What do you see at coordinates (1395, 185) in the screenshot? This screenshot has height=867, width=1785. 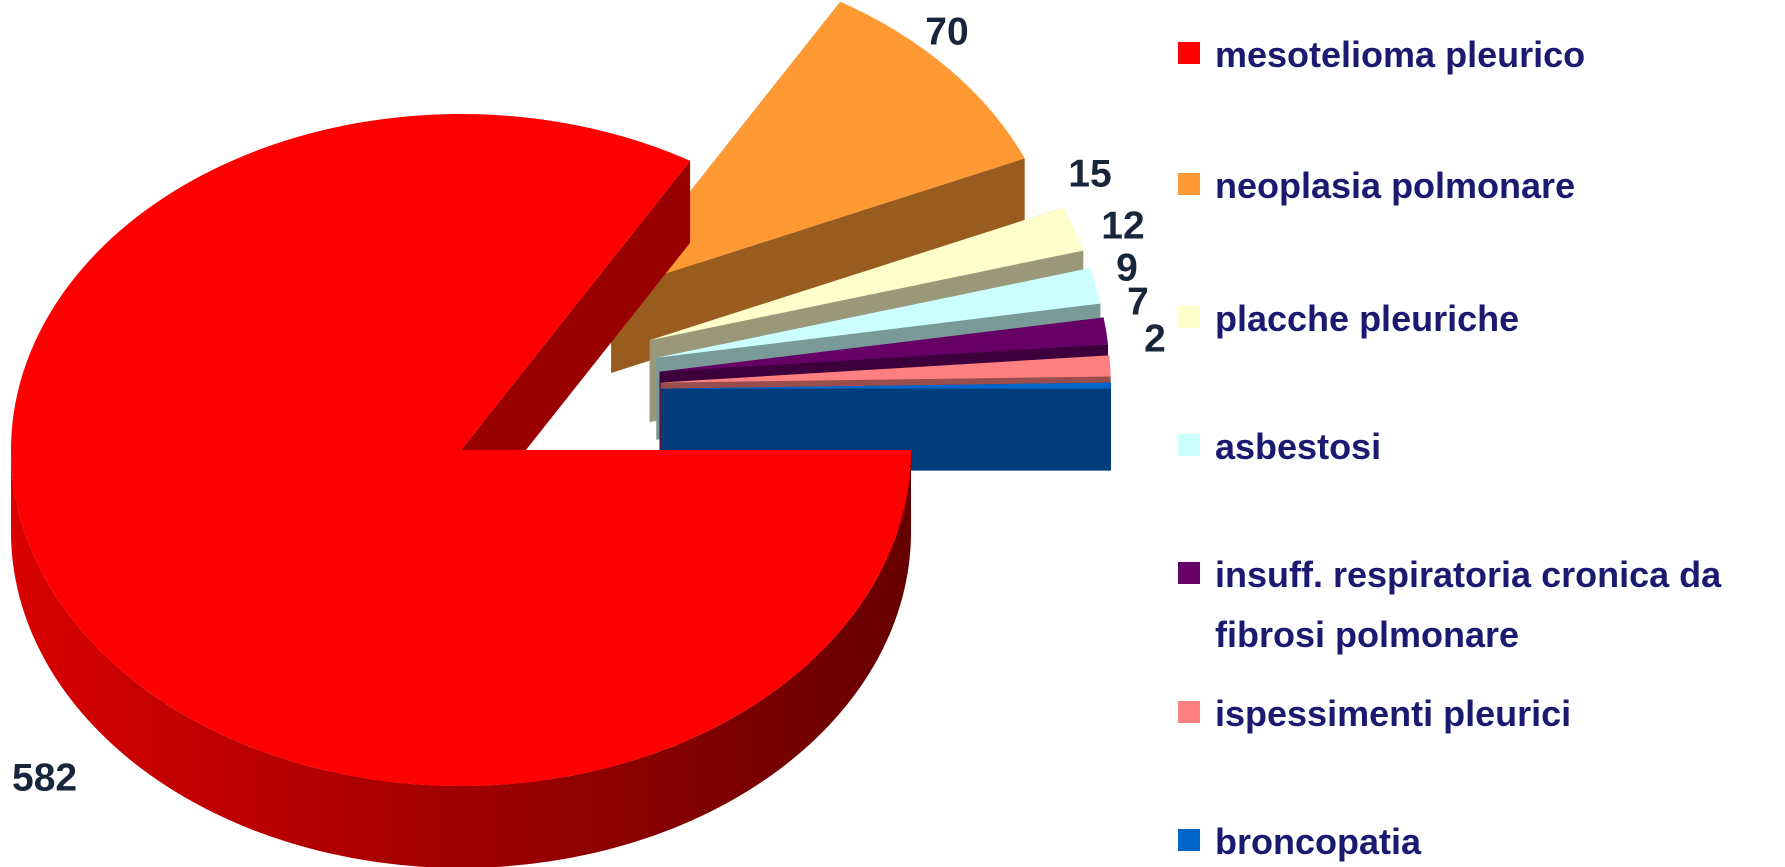 I see `legend-label: neoplasia polmonare` at bounding box center [1395, 185].